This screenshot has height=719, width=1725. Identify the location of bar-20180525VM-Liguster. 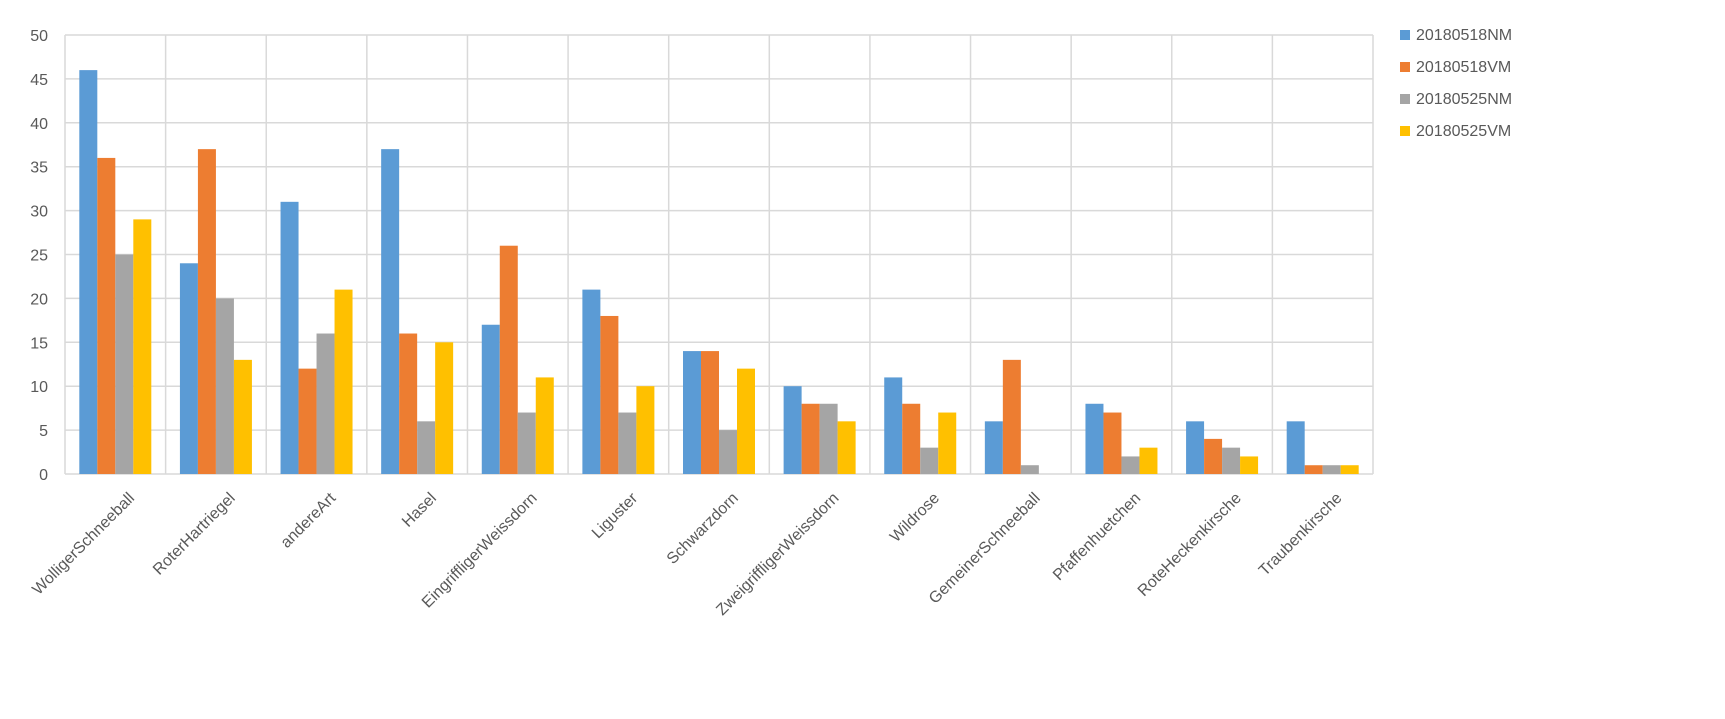
(645, 430).